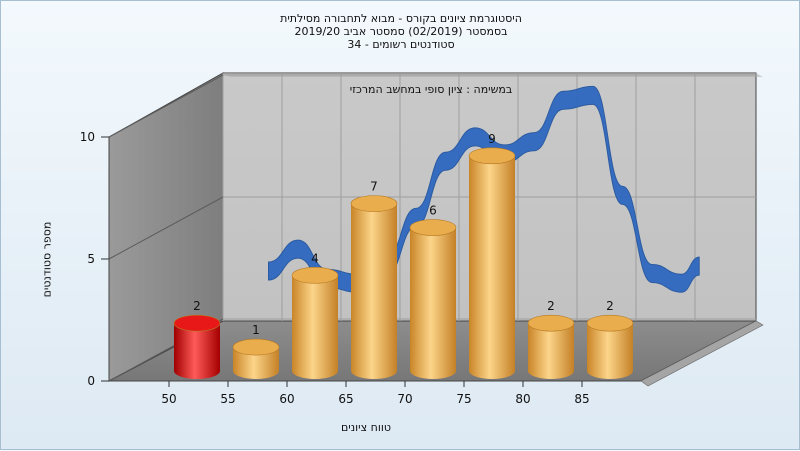 This screenshot has height=451, width=800. What do you see at coordinates (227, 399) in the screenshot?
I see `x-tick-label: 55` at bounding box center [227, 399].